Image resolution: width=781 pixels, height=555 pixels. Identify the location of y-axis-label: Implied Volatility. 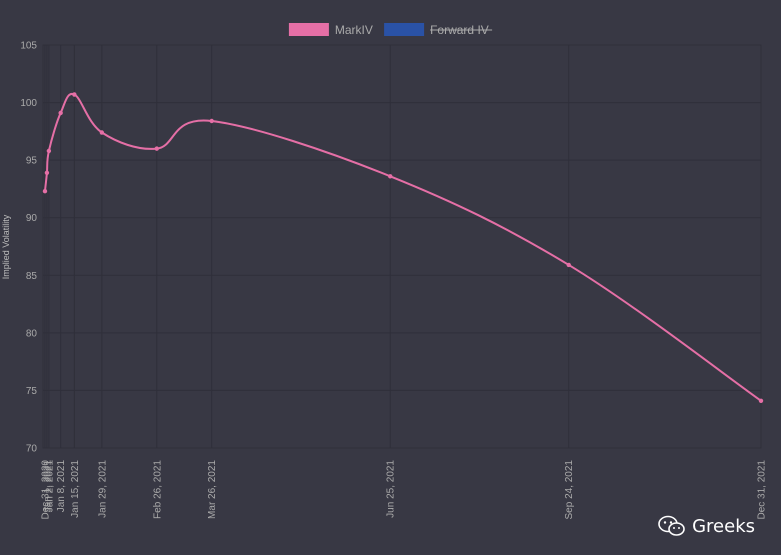
(6, 246).